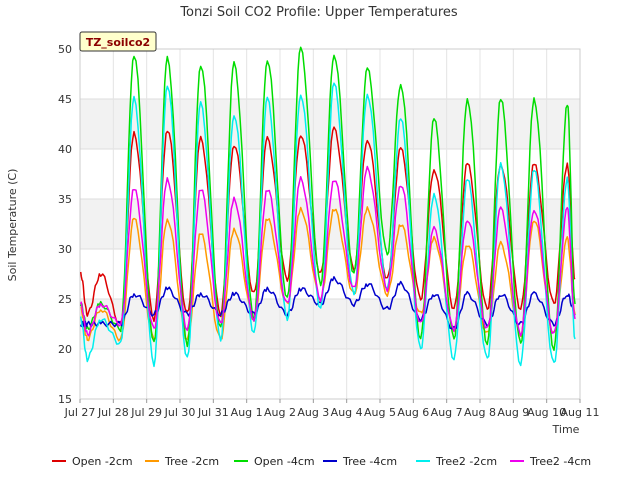 The image size is (640, 480). I want to click on legend-label: Open -4cm, so click(284, 461).